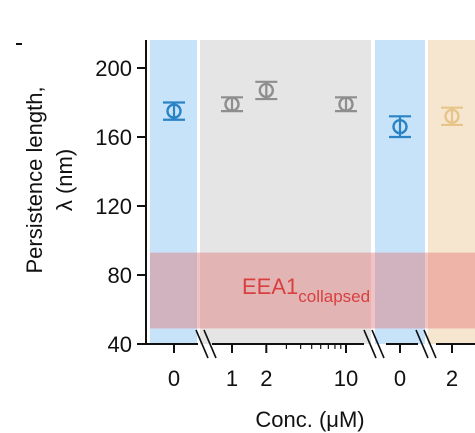  Describe the element at coordinates (113, 68) in the screenshot. I see `y-tick-label-1: 200` at that location.